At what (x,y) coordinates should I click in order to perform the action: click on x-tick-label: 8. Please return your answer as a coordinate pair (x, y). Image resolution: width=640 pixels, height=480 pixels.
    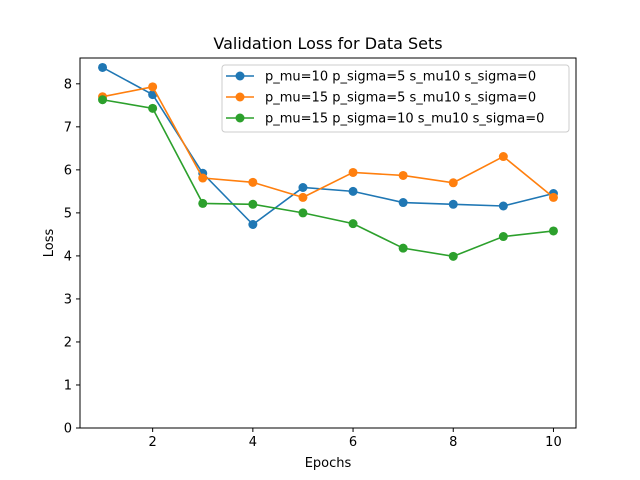
    Looking at the image, I should click on (453, 442).